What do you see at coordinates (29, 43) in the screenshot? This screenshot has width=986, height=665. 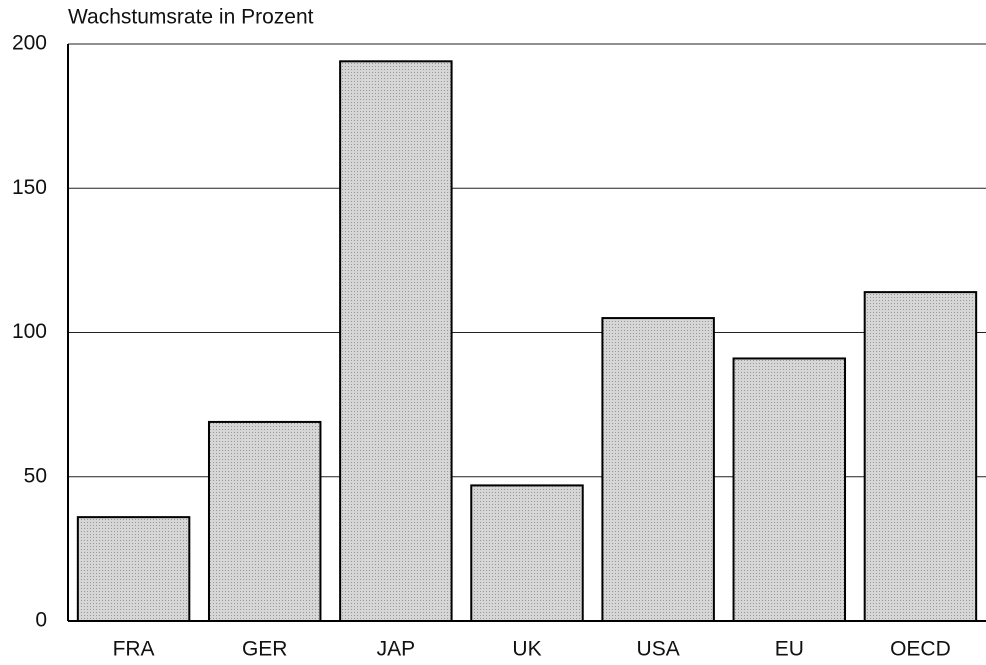 I see `y-tick-label: 200` at bounding box center [29, 43].